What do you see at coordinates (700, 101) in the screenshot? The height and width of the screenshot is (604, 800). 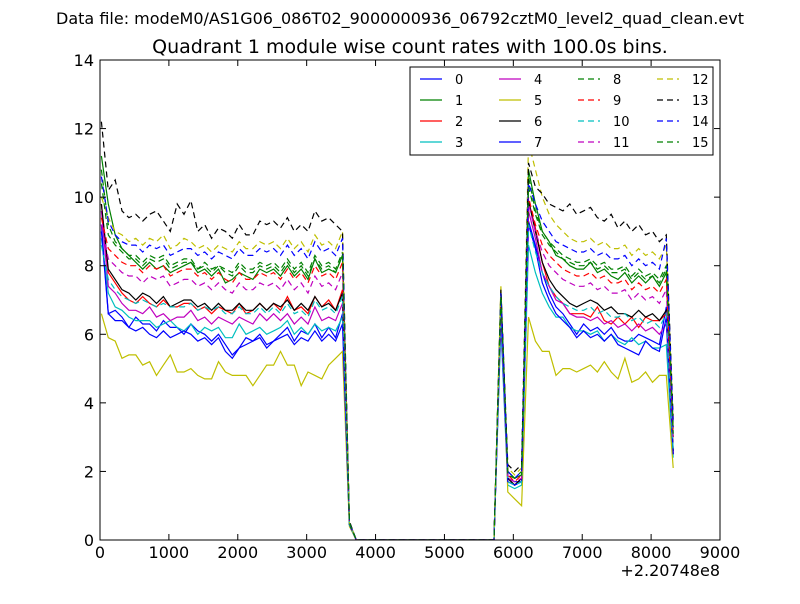 I see `legend-label-13: 13` at bounding box center [700, 101].